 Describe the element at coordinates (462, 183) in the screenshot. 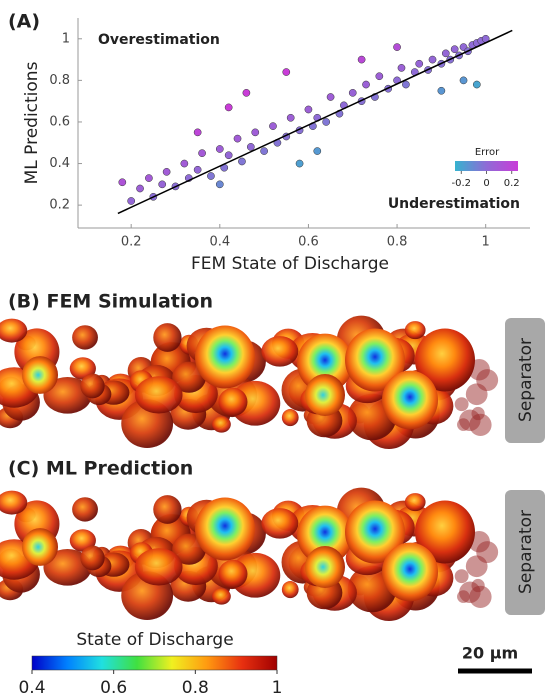

I see `colorbar-tick-label: -0.2` at that location.